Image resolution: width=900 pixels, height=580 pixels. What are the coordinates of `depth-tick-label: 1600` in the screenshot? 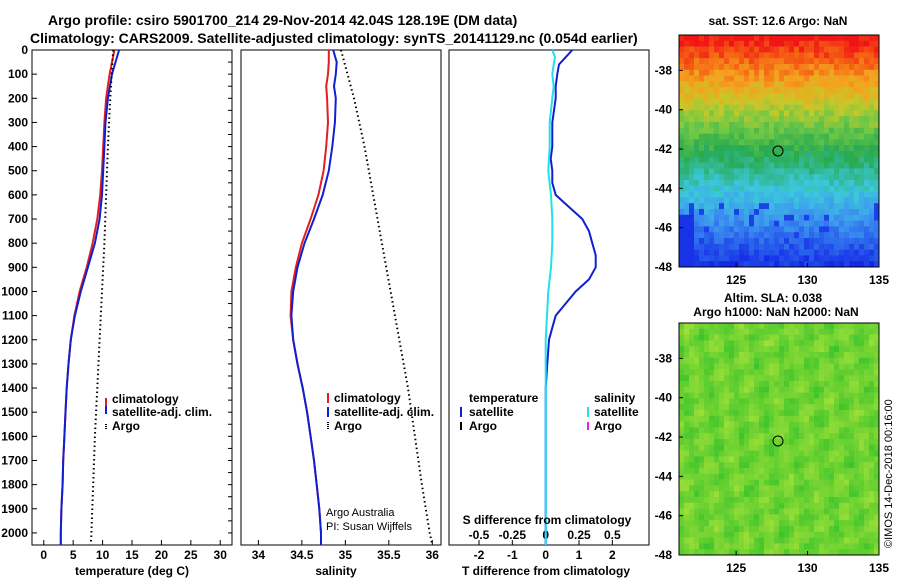 It's located at (14, 436).